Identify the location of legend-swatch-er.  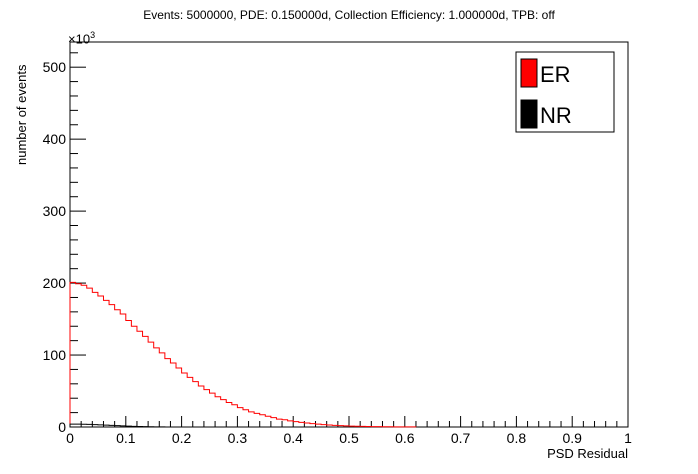
(529, 73).